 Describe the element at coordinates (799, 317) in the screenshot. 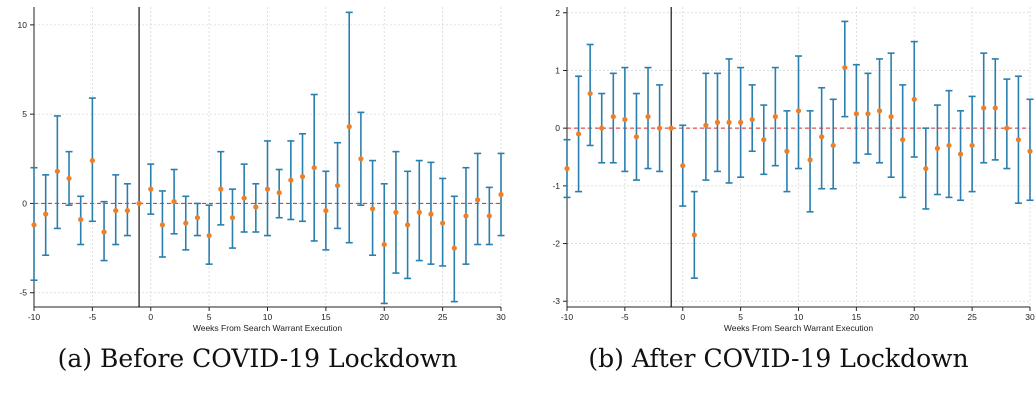

I see `x-tick-label: 10` at that location.